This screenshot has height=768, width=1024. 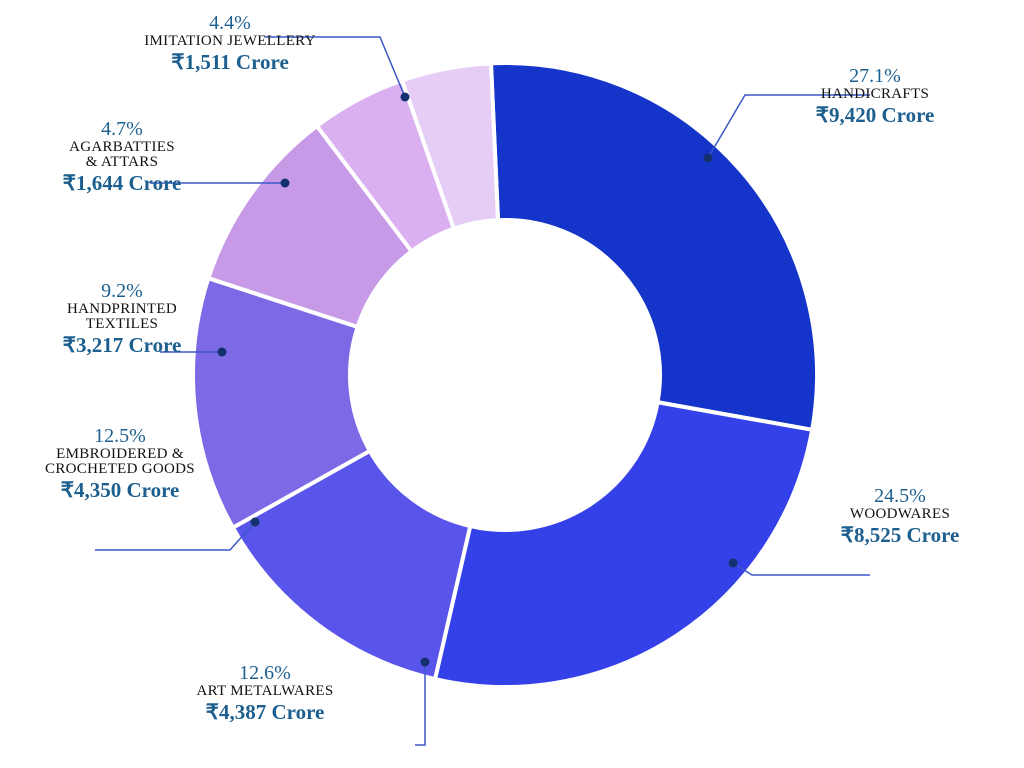 I want to click on amount-label: ₹9,420 Crore, so click(x=875, y=115).